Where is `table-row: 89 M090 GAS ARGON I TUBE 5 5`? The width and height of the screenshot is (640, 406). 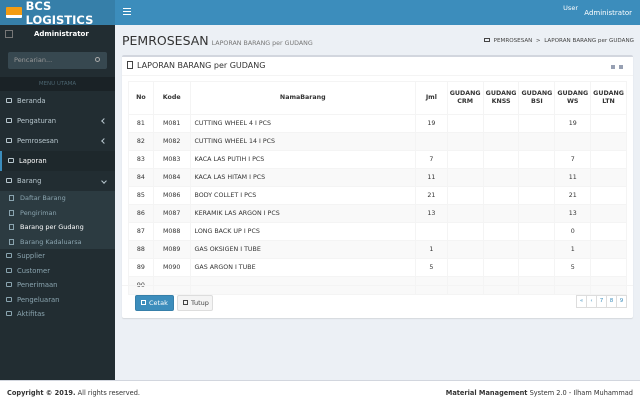
table-row: 89 M090 GAS ARGON I TUBE 5 5 is located at coordinates (377, 267).